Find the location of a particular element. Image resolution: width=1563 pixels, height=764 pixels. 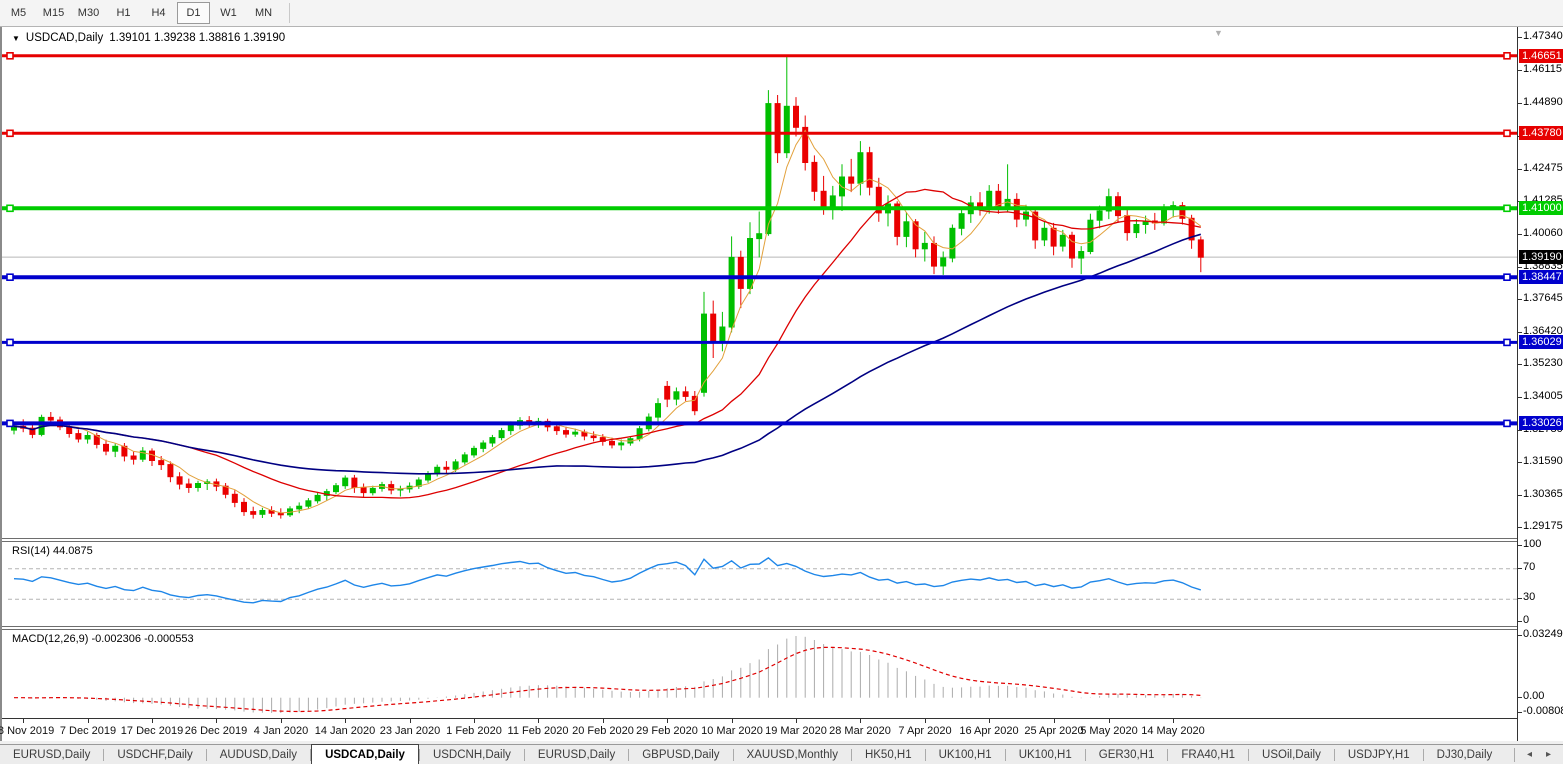

tab-scroll-controls: ◂ ▸ is located at coordinates (1538, 754).